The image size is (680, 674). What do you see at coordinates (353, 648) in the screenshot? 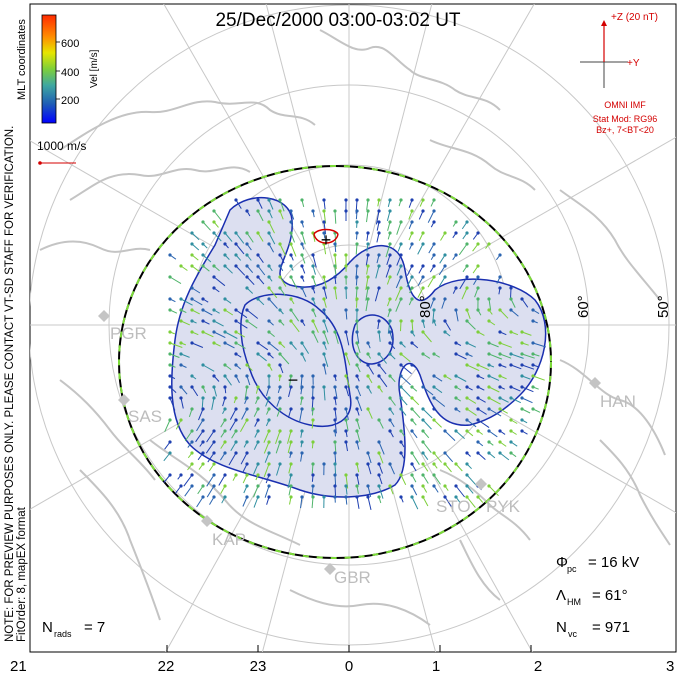
I see `mlt-axis-ticks` at bounding box center [353, 648].